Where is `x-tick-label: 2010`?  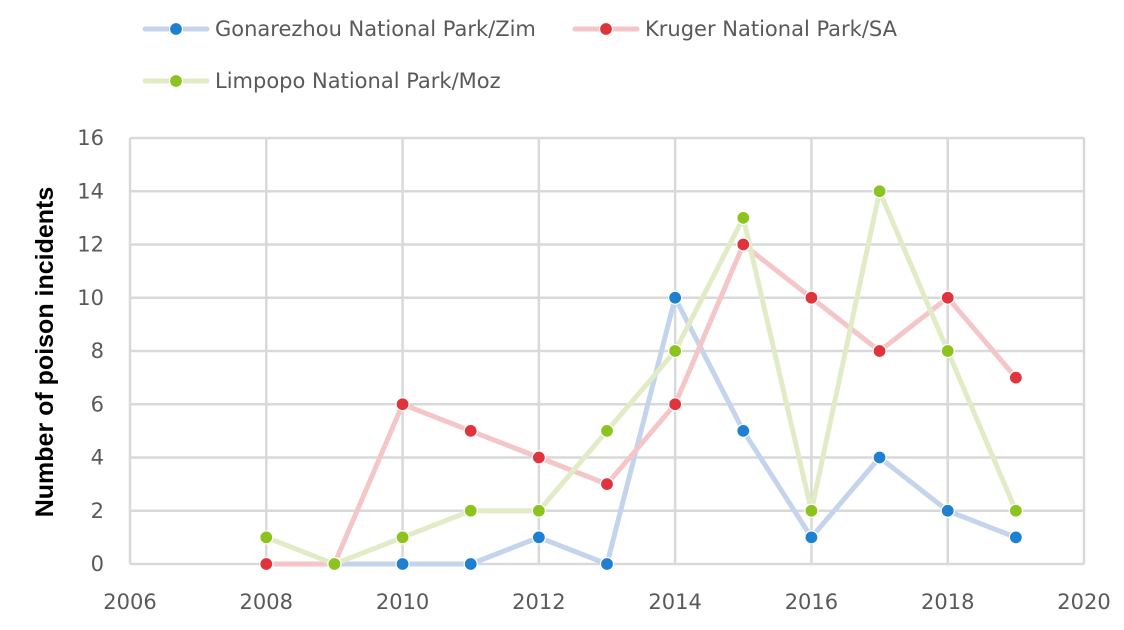
x-tick-label: 2010 is located at coordinates (402, 602).